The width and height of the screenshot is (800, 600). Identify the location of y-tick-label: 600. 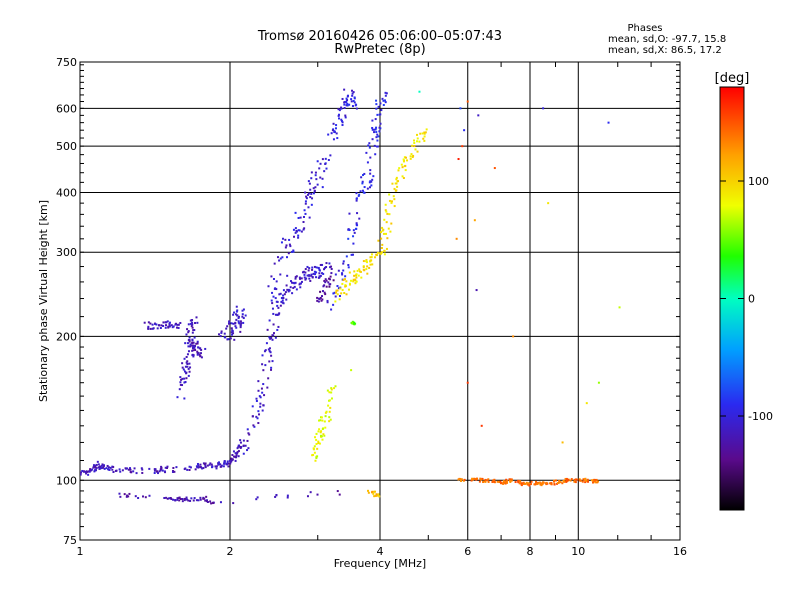
(66, 108).